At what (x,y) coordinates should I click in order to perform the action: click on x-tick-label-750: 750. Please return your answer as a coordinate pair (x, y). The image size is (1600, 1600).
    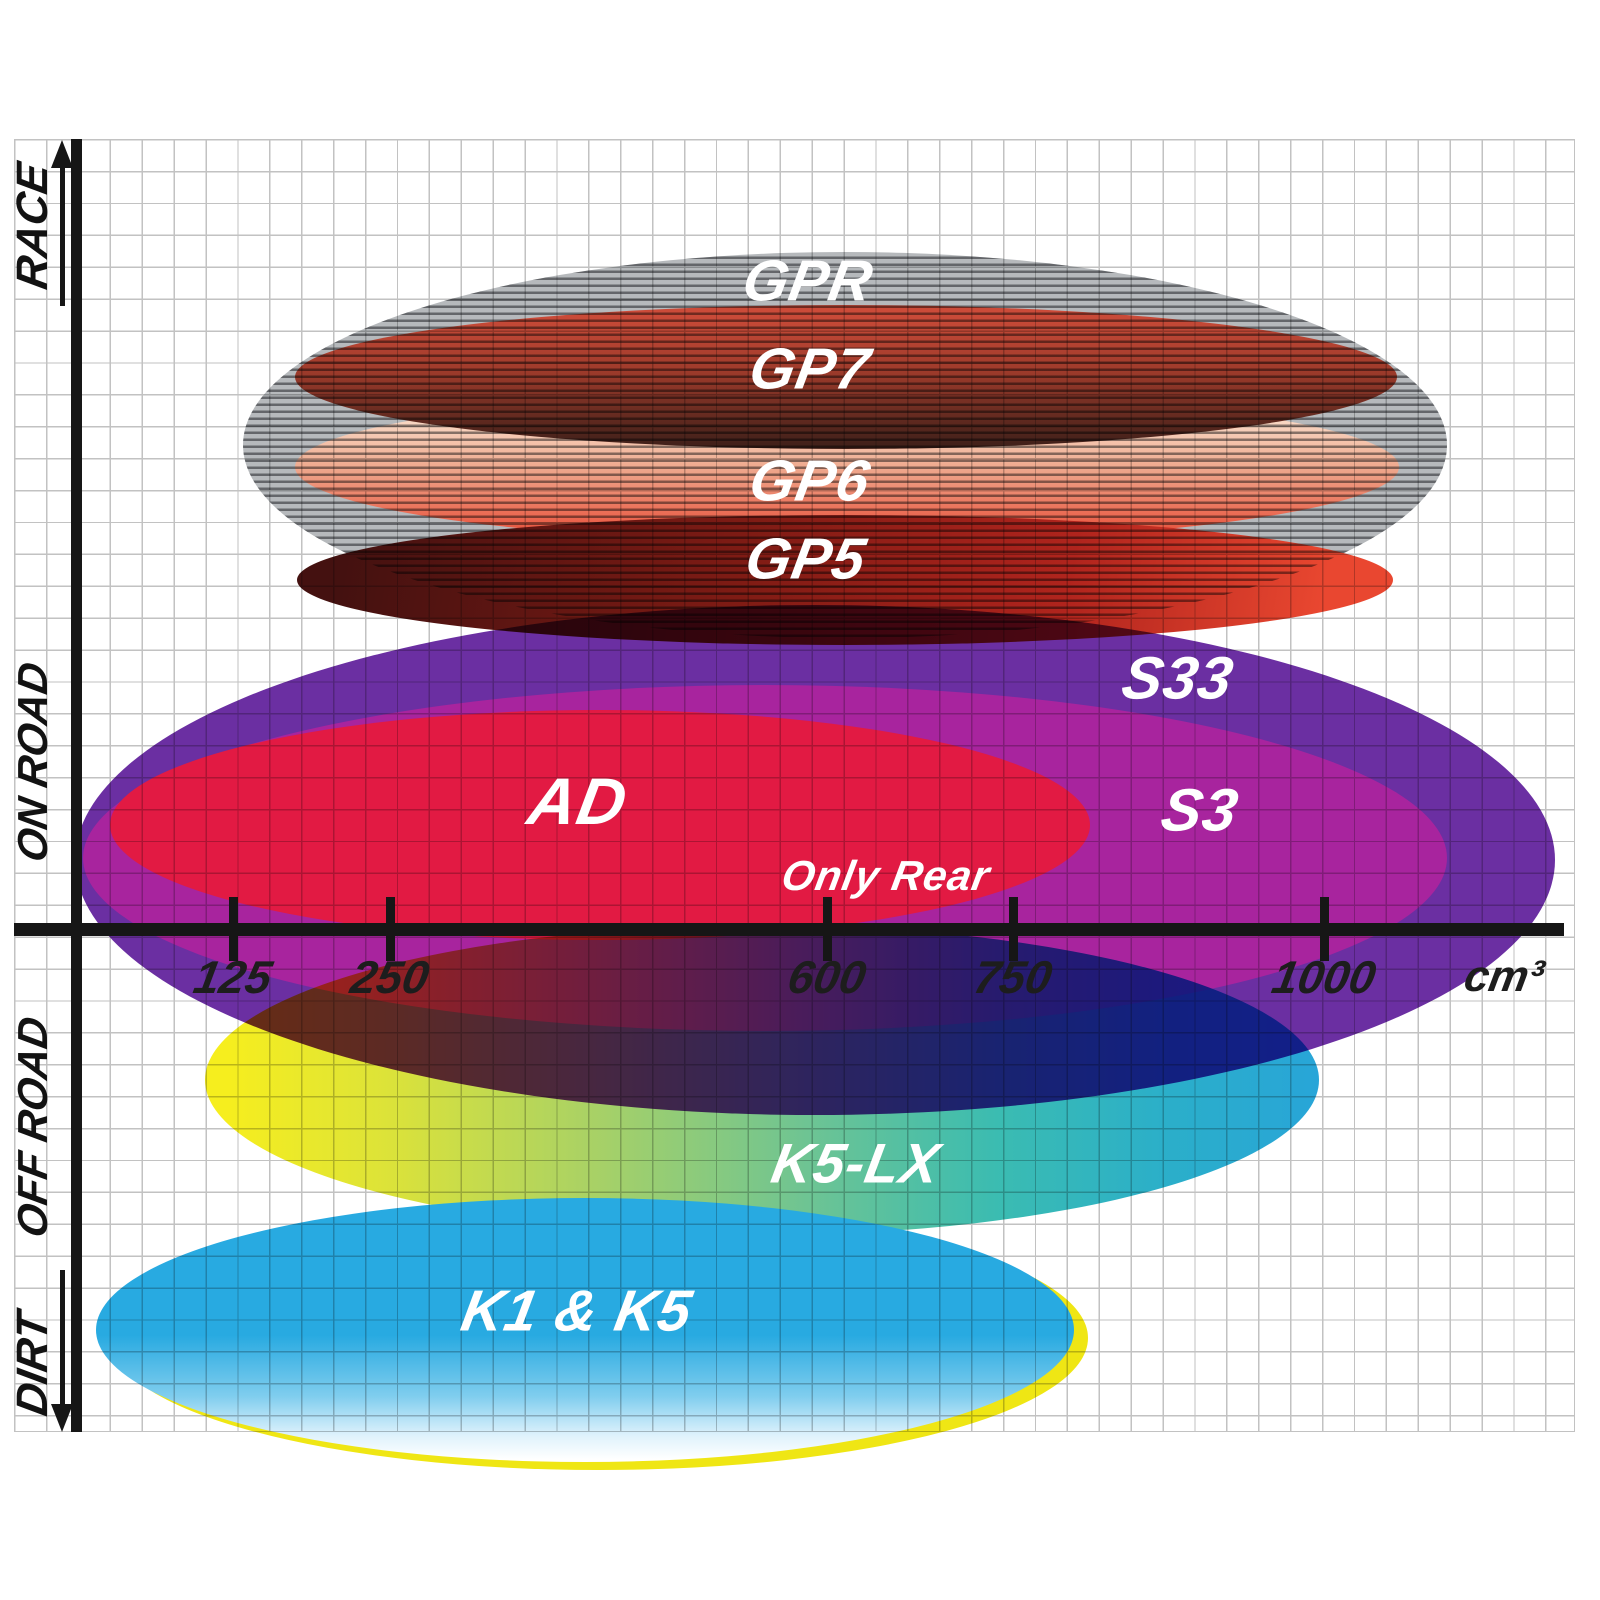
    Looking at the image, I should click on (1013, 977).